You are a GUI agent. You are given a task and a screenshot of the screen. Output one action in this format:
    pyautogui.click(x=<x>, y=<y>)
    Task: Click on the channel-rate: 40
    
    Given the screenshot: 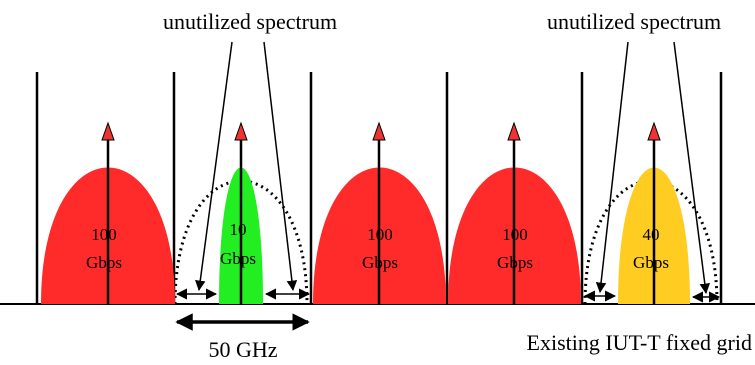 What is the action you would take?
    pyautogui.click(x=651, y=234)
    